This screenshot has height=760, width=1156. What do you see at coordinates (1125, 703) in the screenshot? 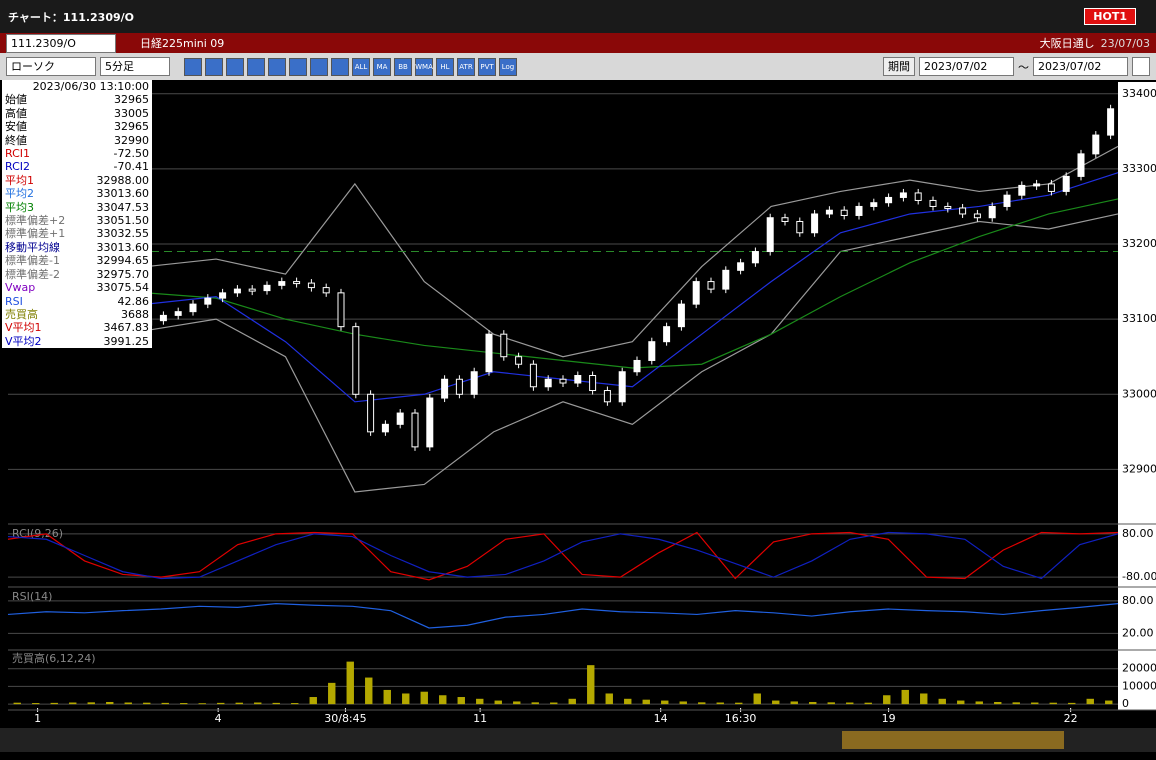
I see `y-tick-label: 0` at bounding box center [1125, 703].